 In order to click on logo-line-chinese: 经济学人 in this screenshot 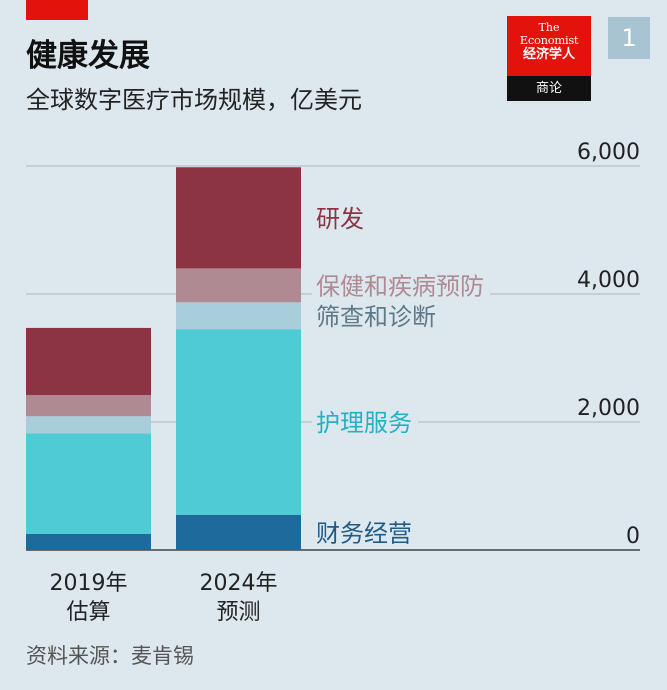, I will do `click(548, 54)`.